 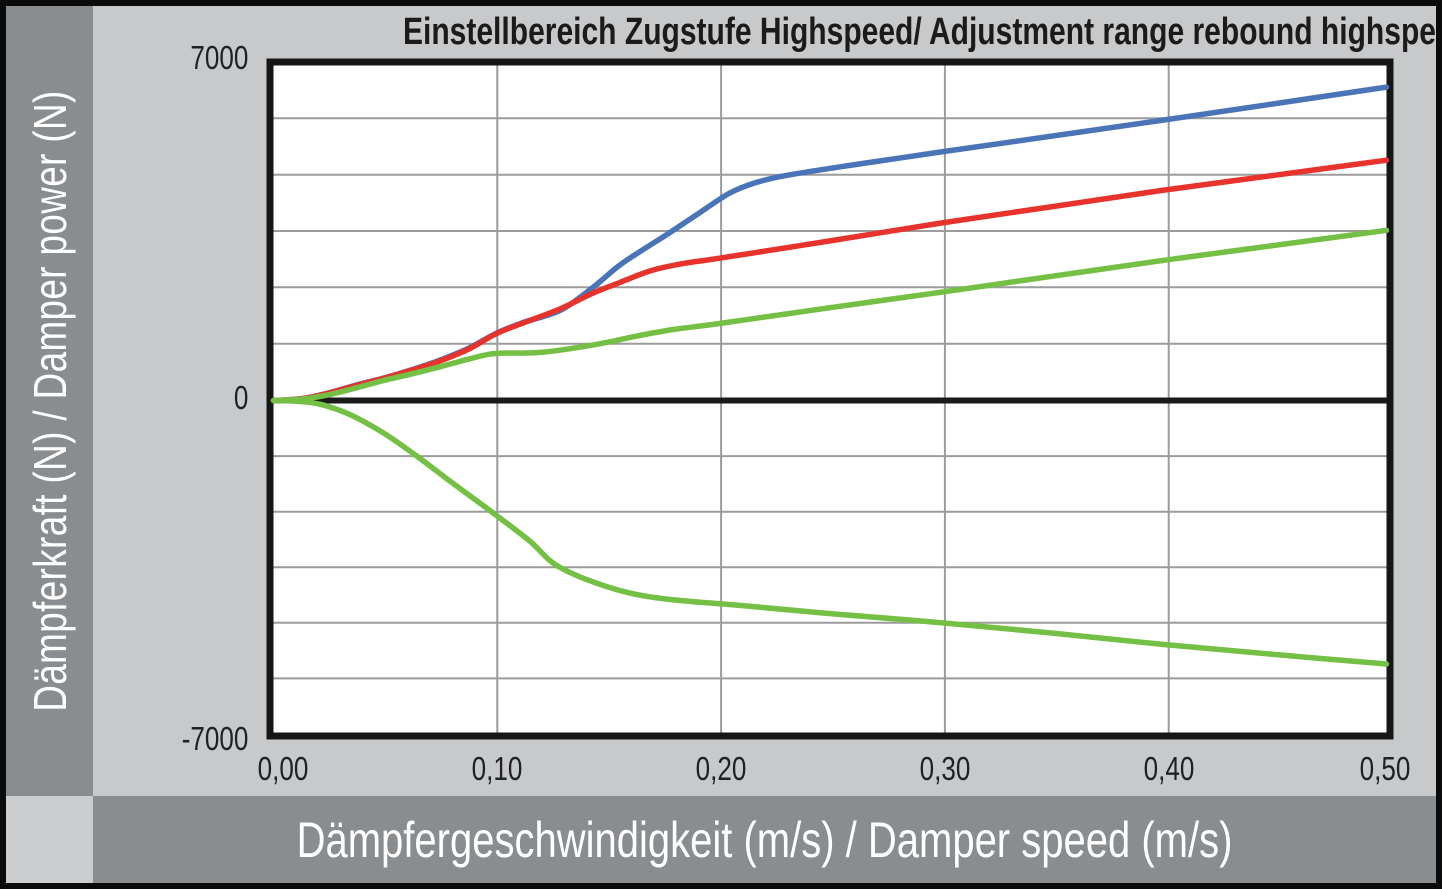 What do you see at coordinates (721, 768) in the screenshot?
I see `x-tick-0-20: 0,20` at bounding box center [721, 768].